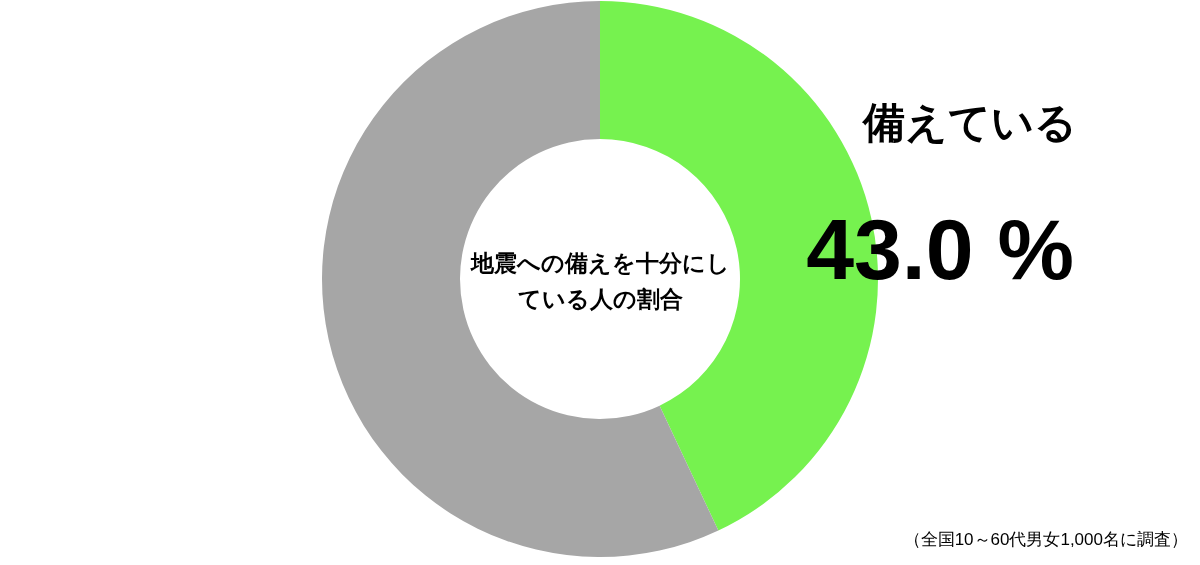 The height and width of the screenshot is (565, 1200). I want to click on text: 地震への備えを十分にしている人の割合, so click(600, 281).